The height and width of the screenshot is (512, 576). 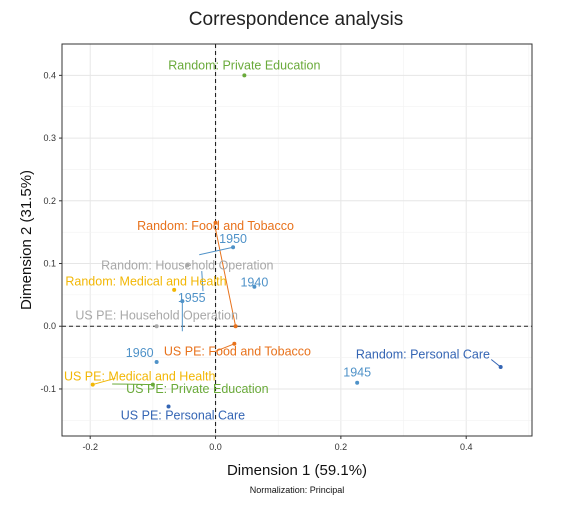 I want to click on x-axis-label: Dimension 1 (59.1%), so click(x=297, y=470).